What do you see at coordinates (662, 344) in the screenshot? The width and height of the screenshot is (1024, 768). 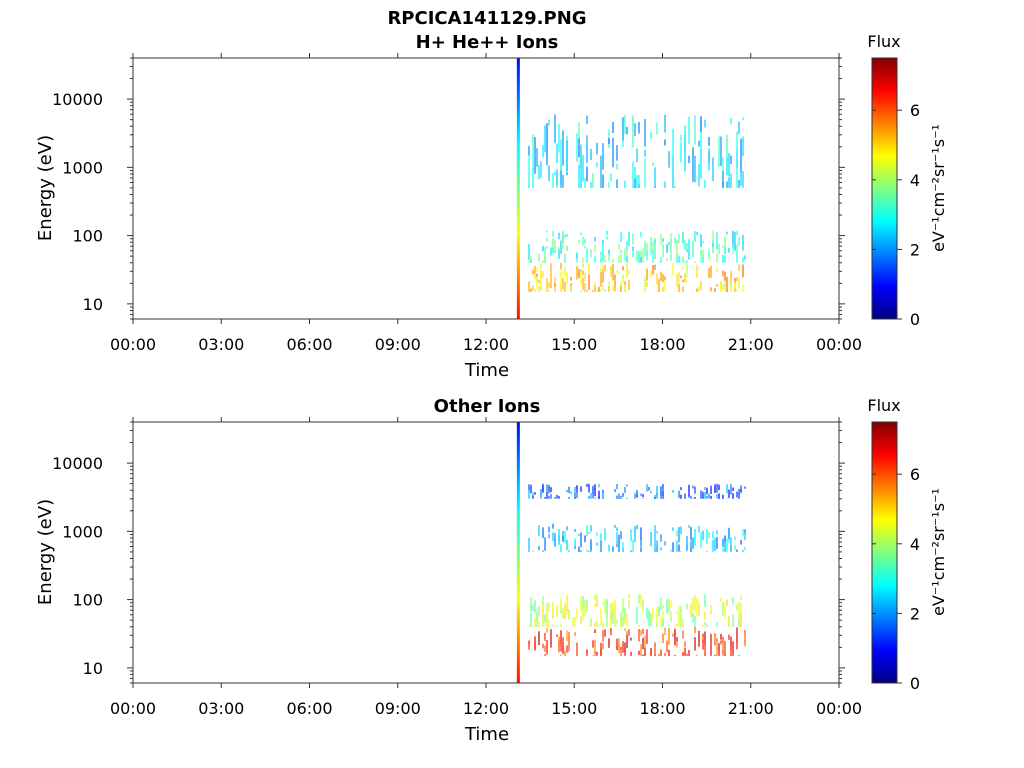 I see `x-tick-label: 18:00` at bounding box center [662, 344].